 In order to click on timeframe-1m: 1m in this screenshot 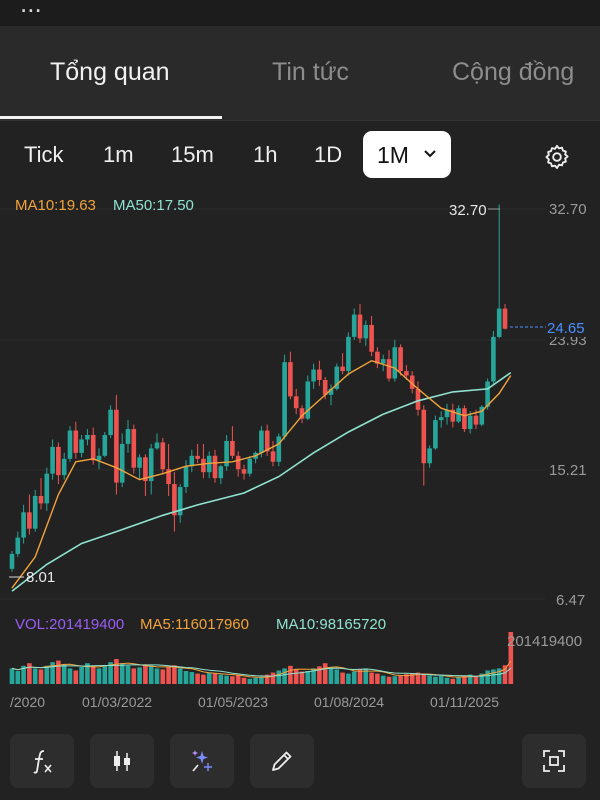, I will do `click(118, 154)`.